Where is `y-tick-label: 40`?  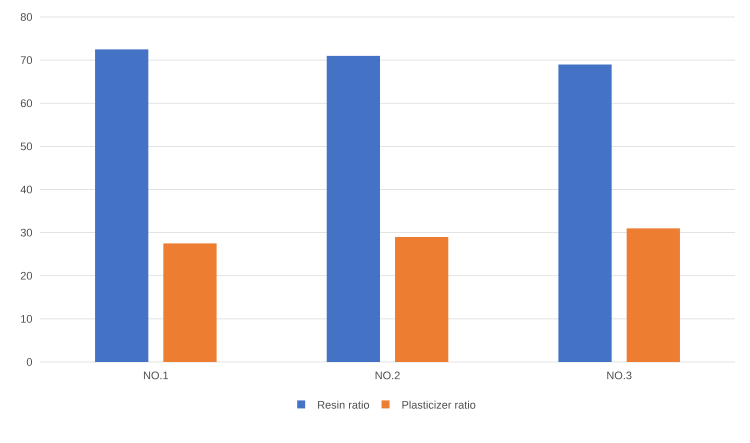
y-tick-label: 40 is located at coordinates (26, 190).